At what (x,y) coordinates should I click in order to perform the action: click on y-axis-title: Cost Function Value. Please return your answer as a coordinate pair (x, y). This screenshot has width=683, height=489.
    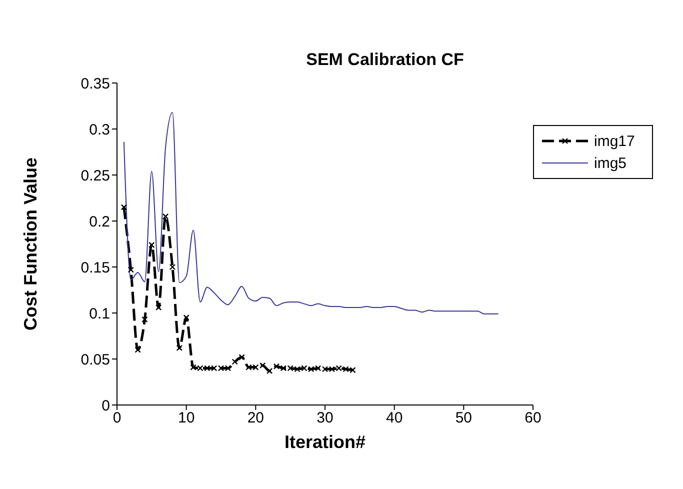
    Looking at the image, I should click on (30, 244).